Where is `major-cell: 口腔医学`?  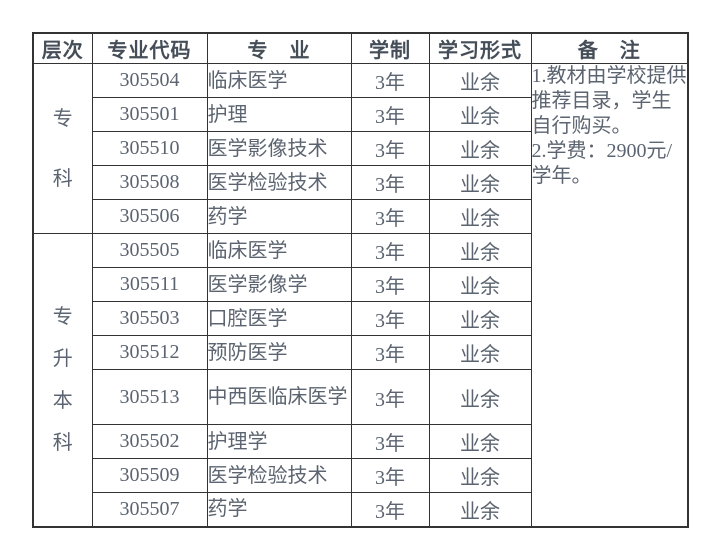
major-cell: 口腔医学 is located at coordinates (279, 318).